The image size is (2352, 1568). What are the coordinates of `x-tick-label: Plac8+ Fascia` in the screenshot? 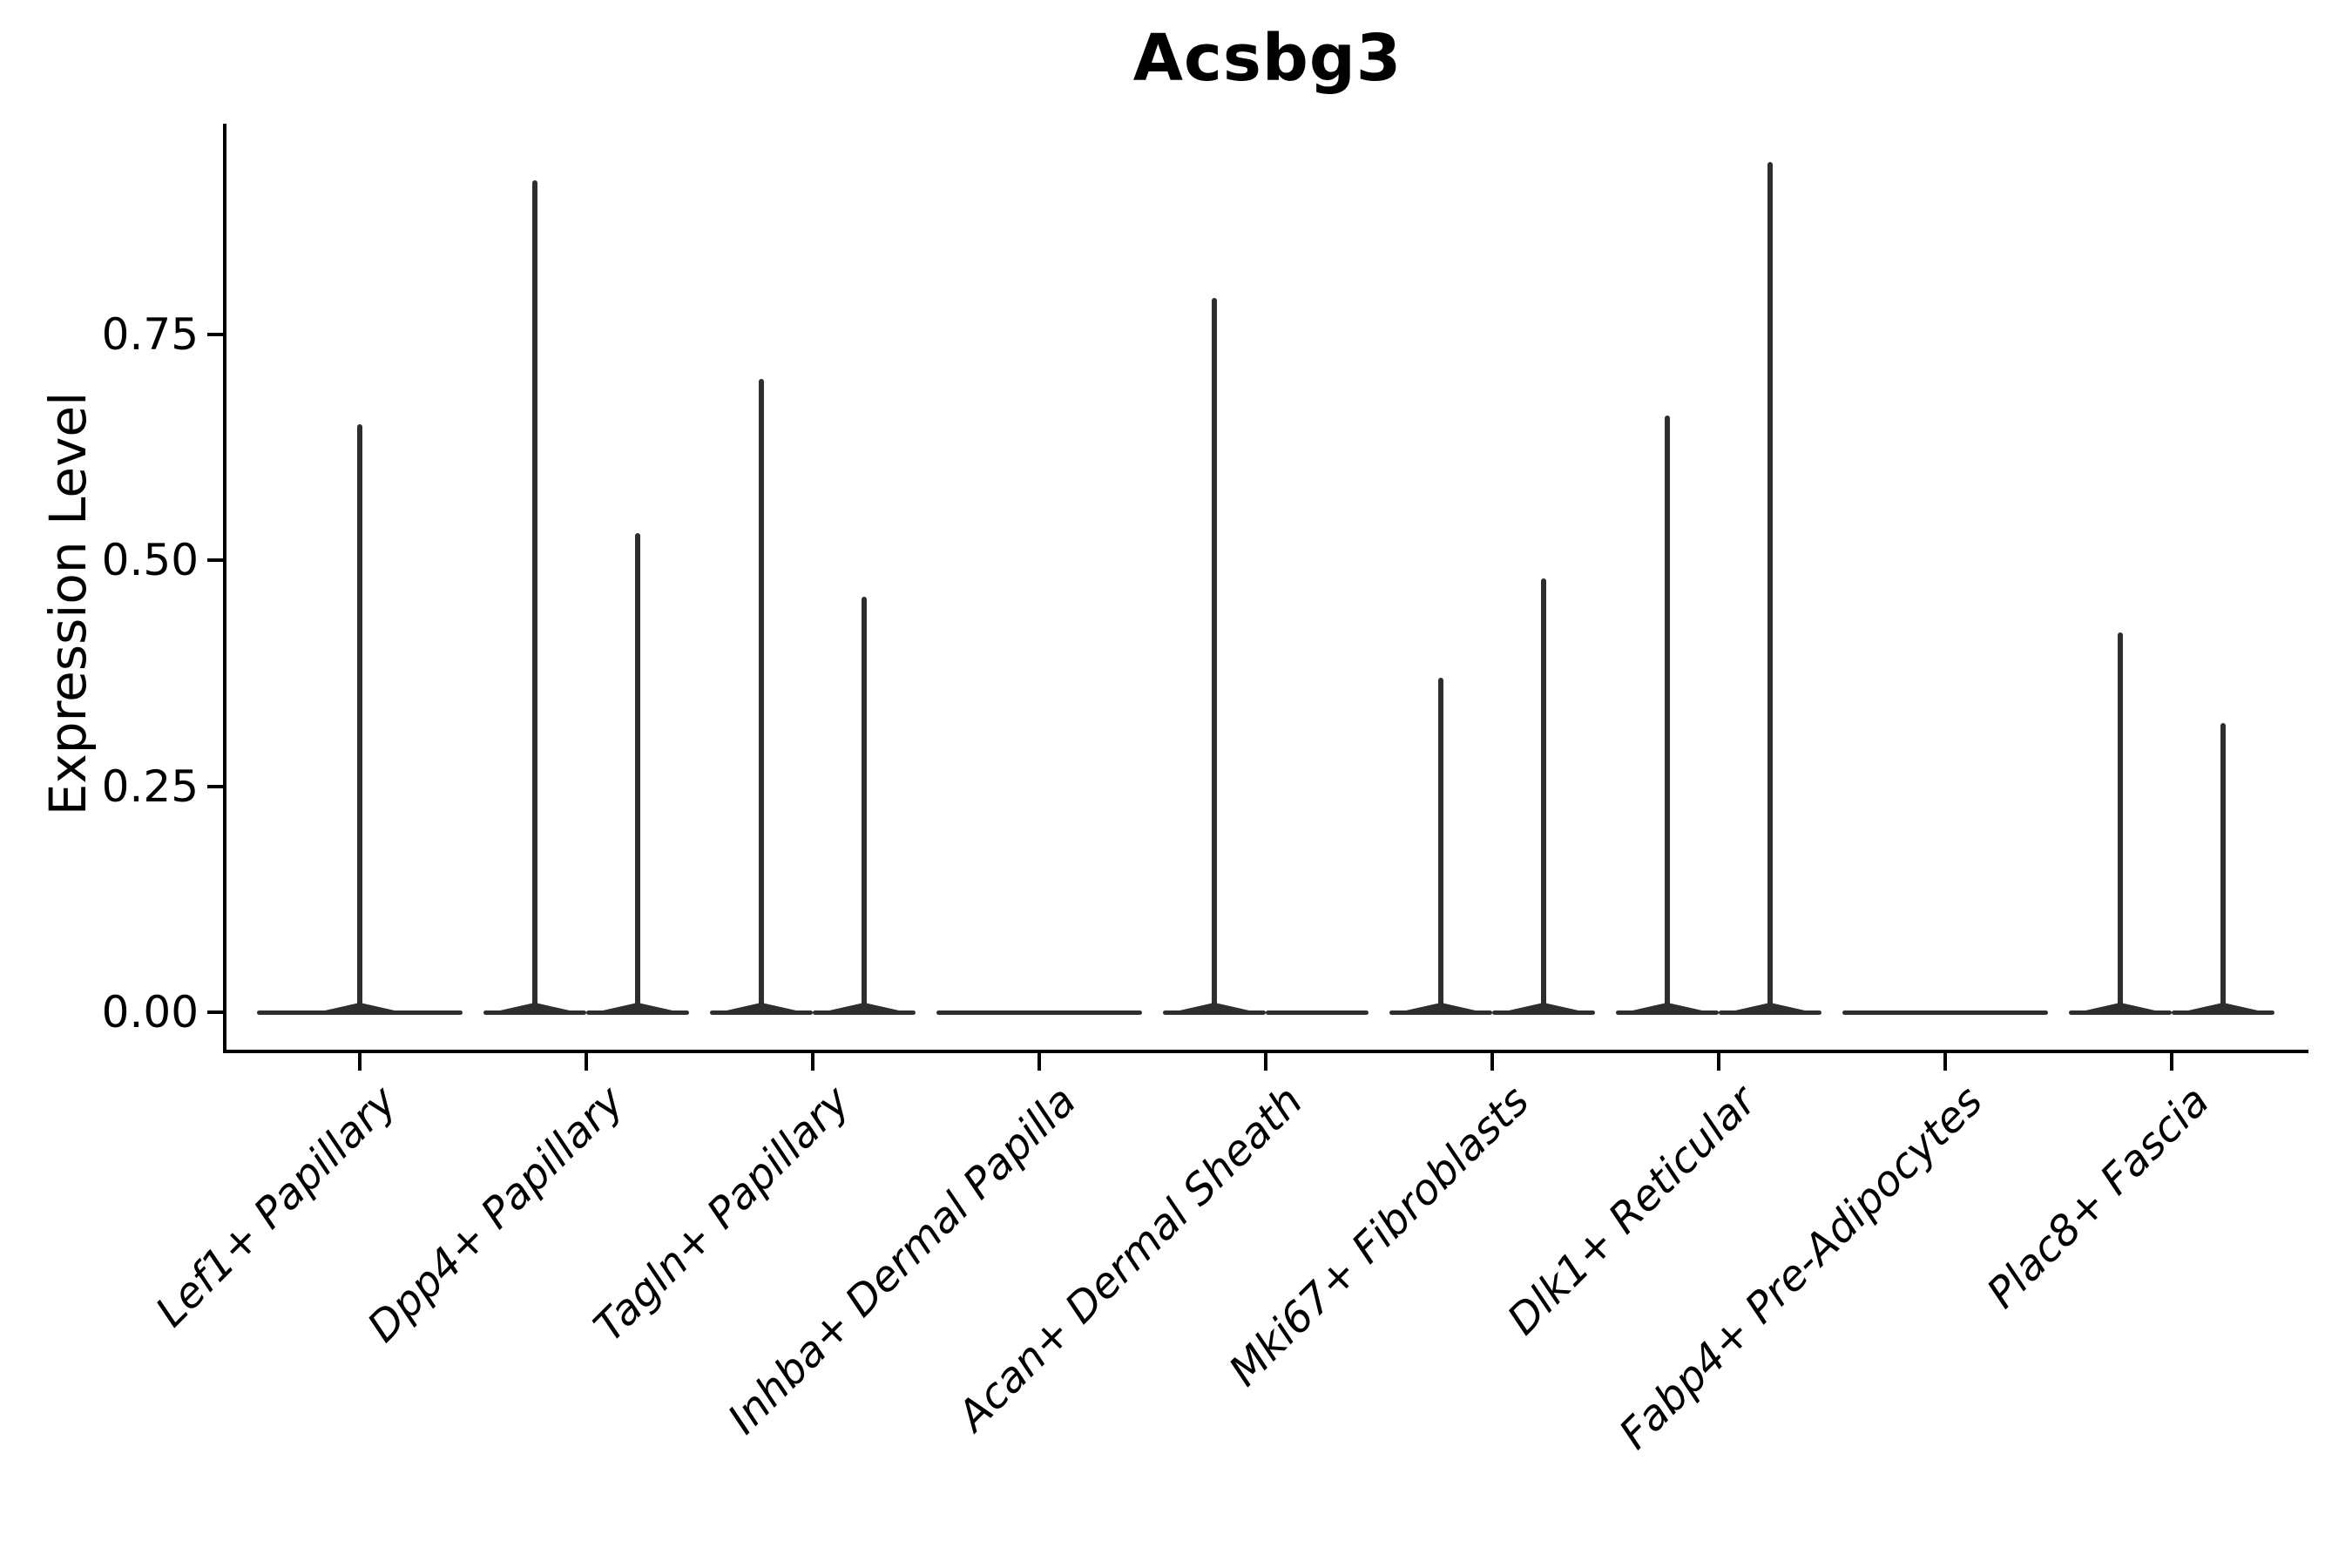 It's located at (2098, 1197).